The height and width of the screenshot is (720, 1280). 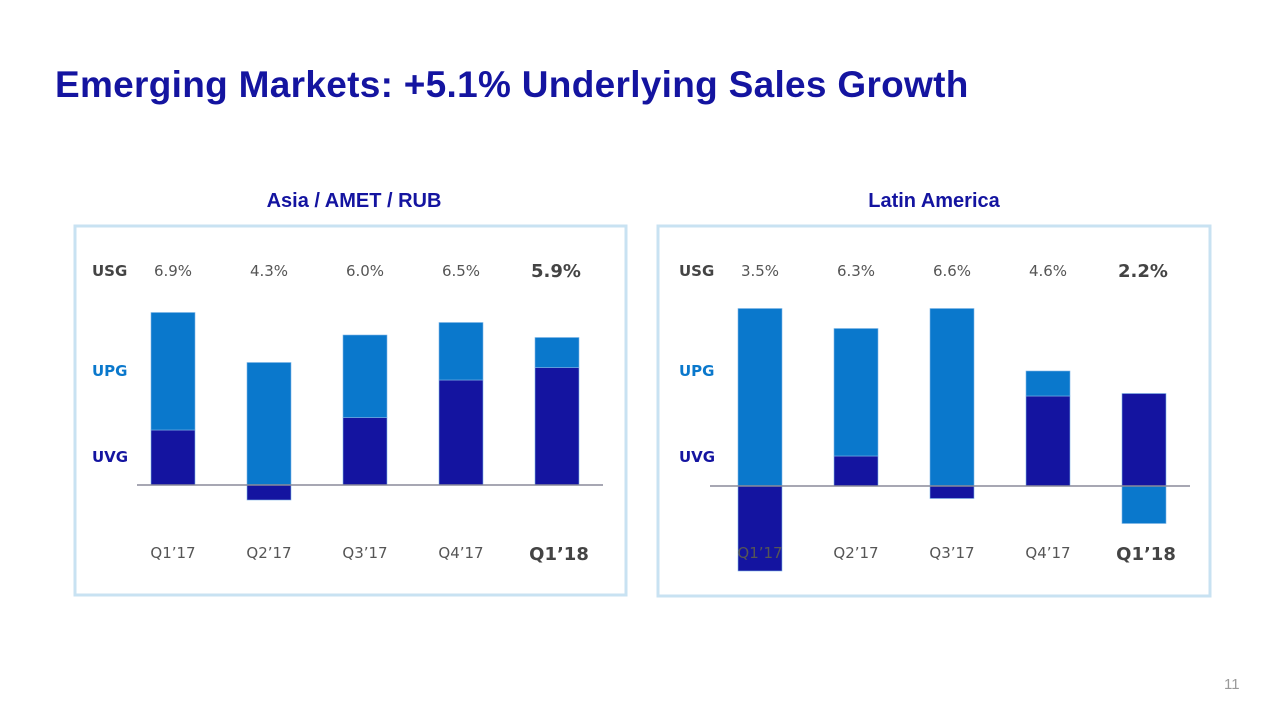 What do you see at coordinates (952, 271) in the screenshot?
I see `usg-value: 6.6%` at bounding box center [952, 271].